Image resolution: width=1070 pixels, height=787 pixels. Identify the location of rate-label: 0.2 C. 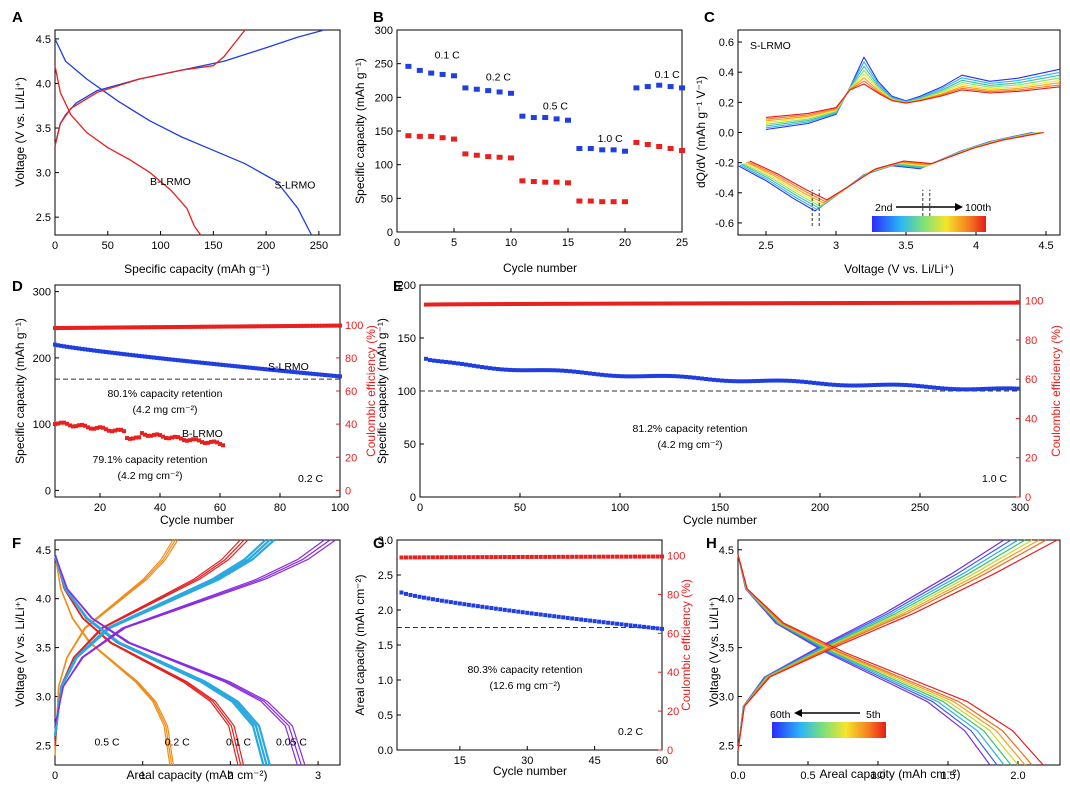
(499, 78).